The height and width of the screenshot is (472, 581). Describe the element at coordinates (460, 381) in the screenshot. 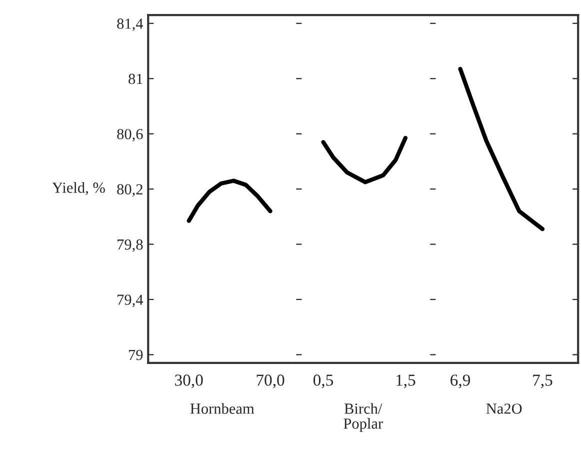

I see `x-tick-label: 6,9` at that location.